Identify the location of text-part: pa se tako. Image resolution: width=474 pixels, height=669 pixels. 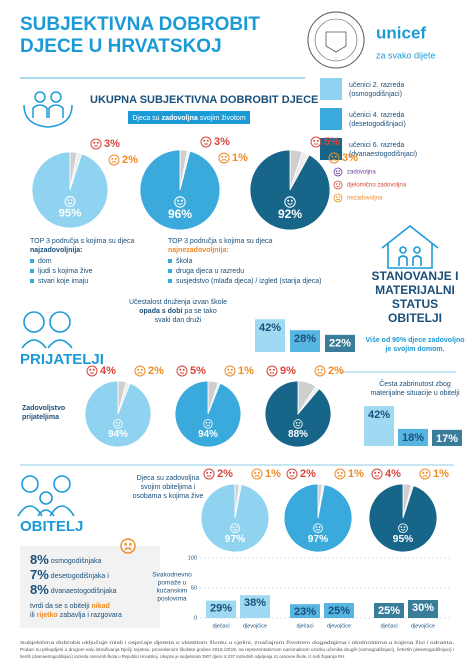
(200, 311).